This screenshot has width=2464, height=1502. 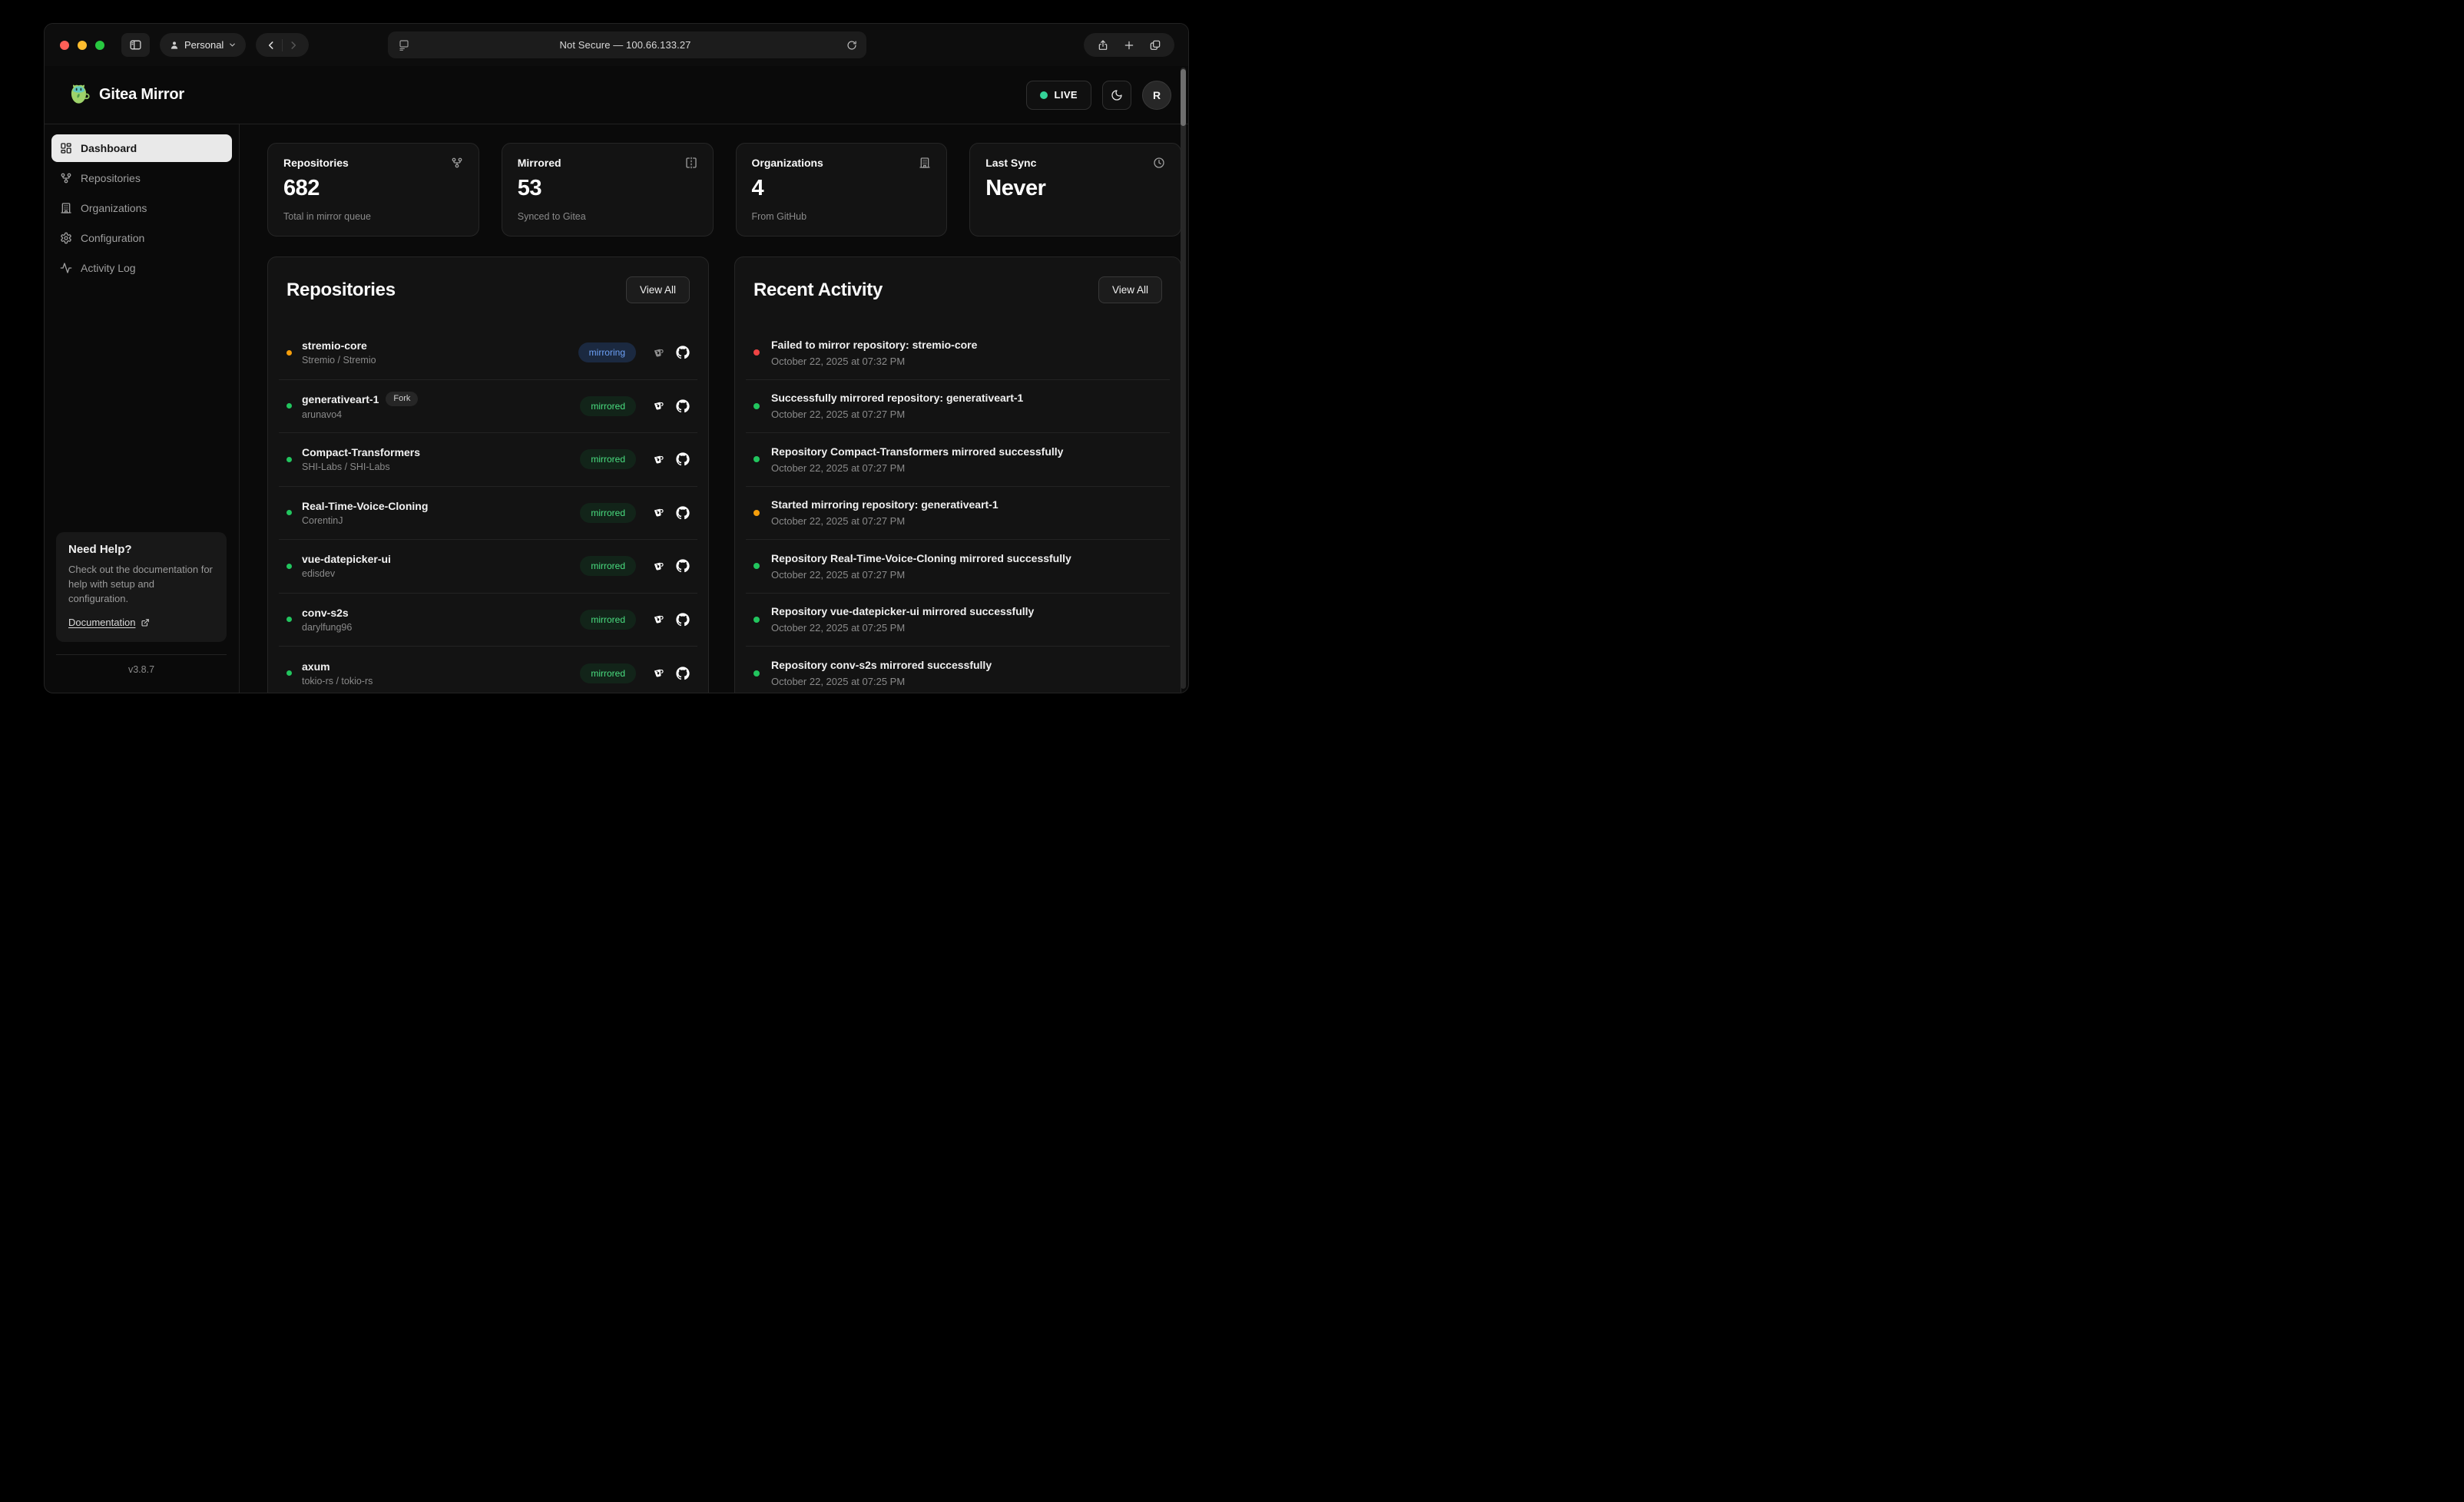 What do you see at coordinates (958, 280) in the screenshot?
I see `activity-panel-head: Recent Activity View All` at bounding box center [958, 280].